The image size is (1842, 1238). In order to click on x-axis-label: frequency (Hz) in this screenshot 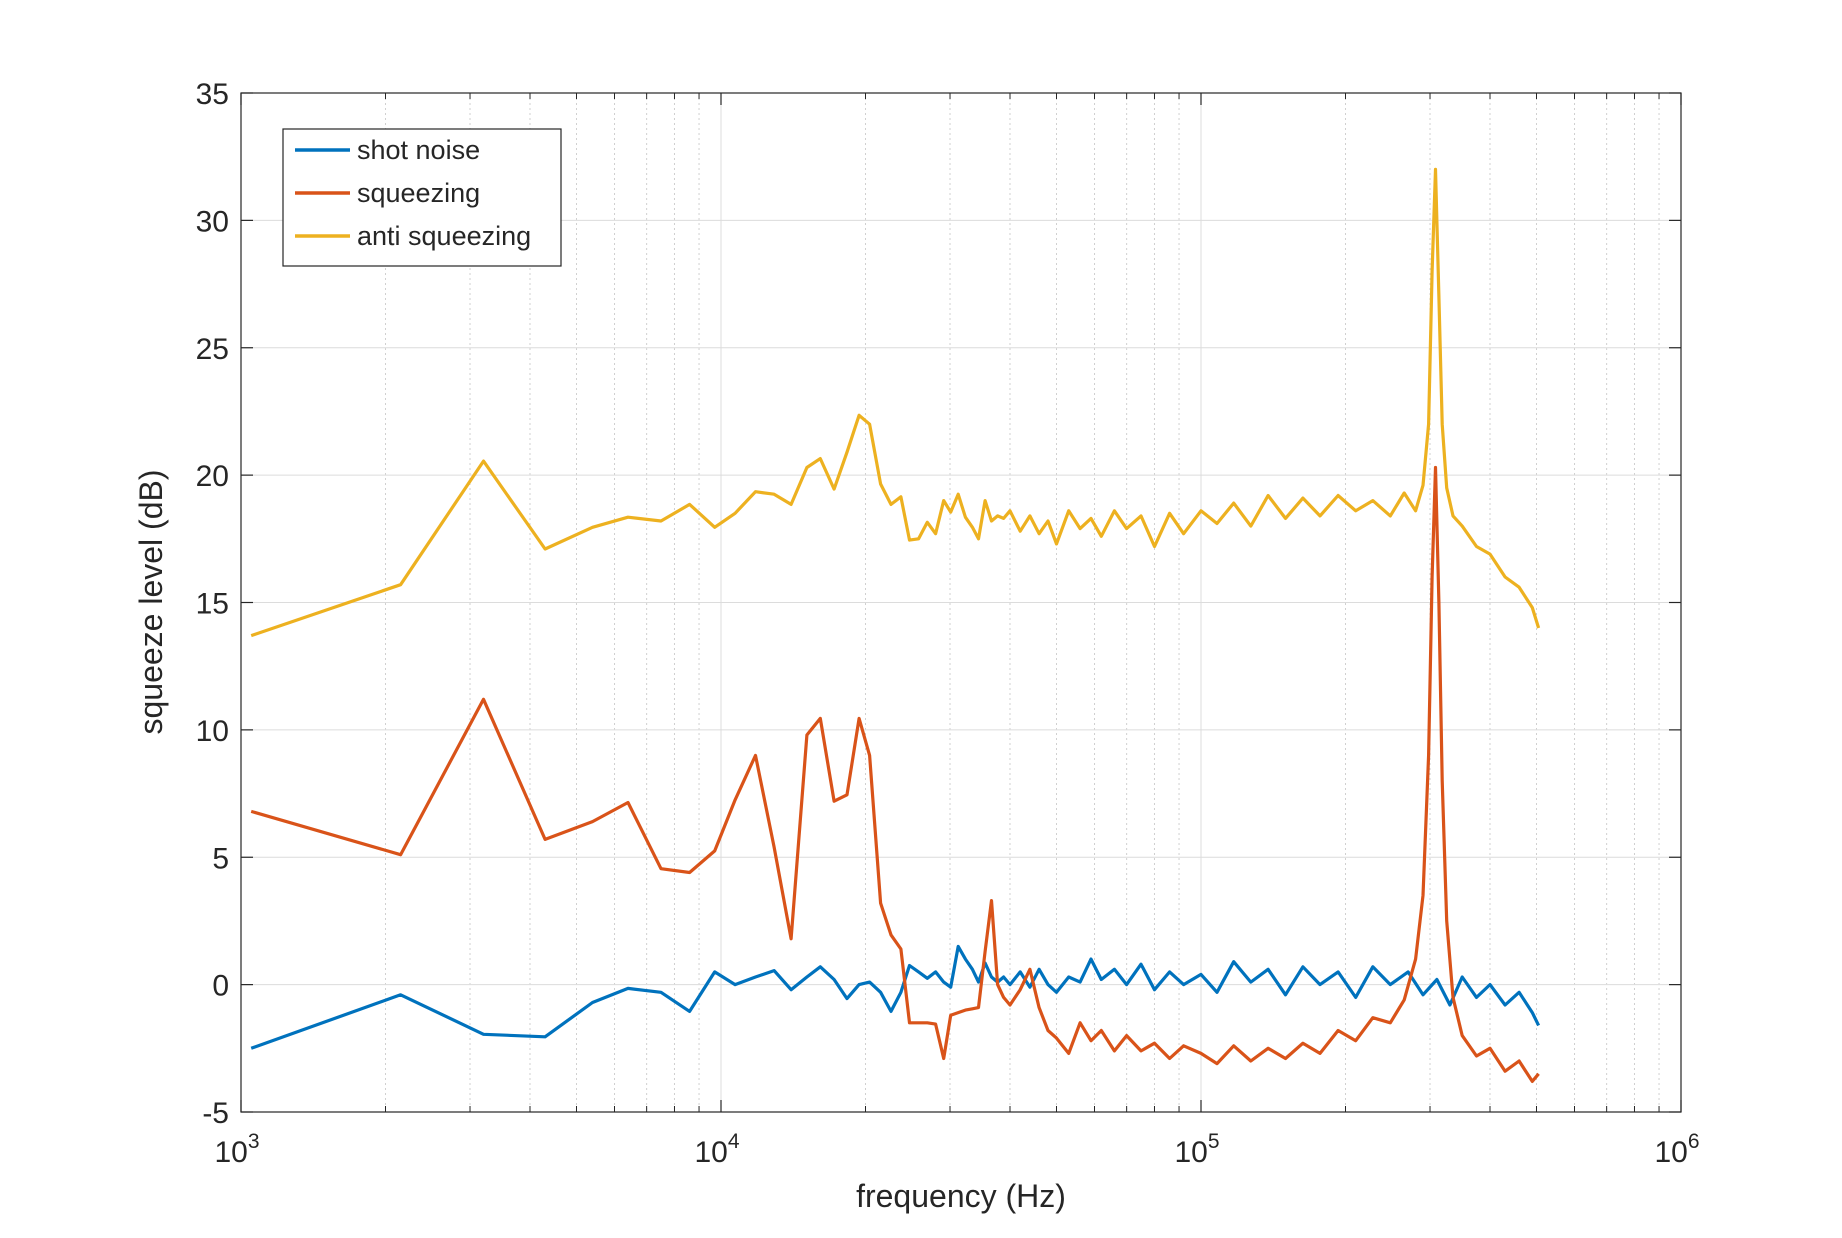, I will do `click(961, 1196)`.